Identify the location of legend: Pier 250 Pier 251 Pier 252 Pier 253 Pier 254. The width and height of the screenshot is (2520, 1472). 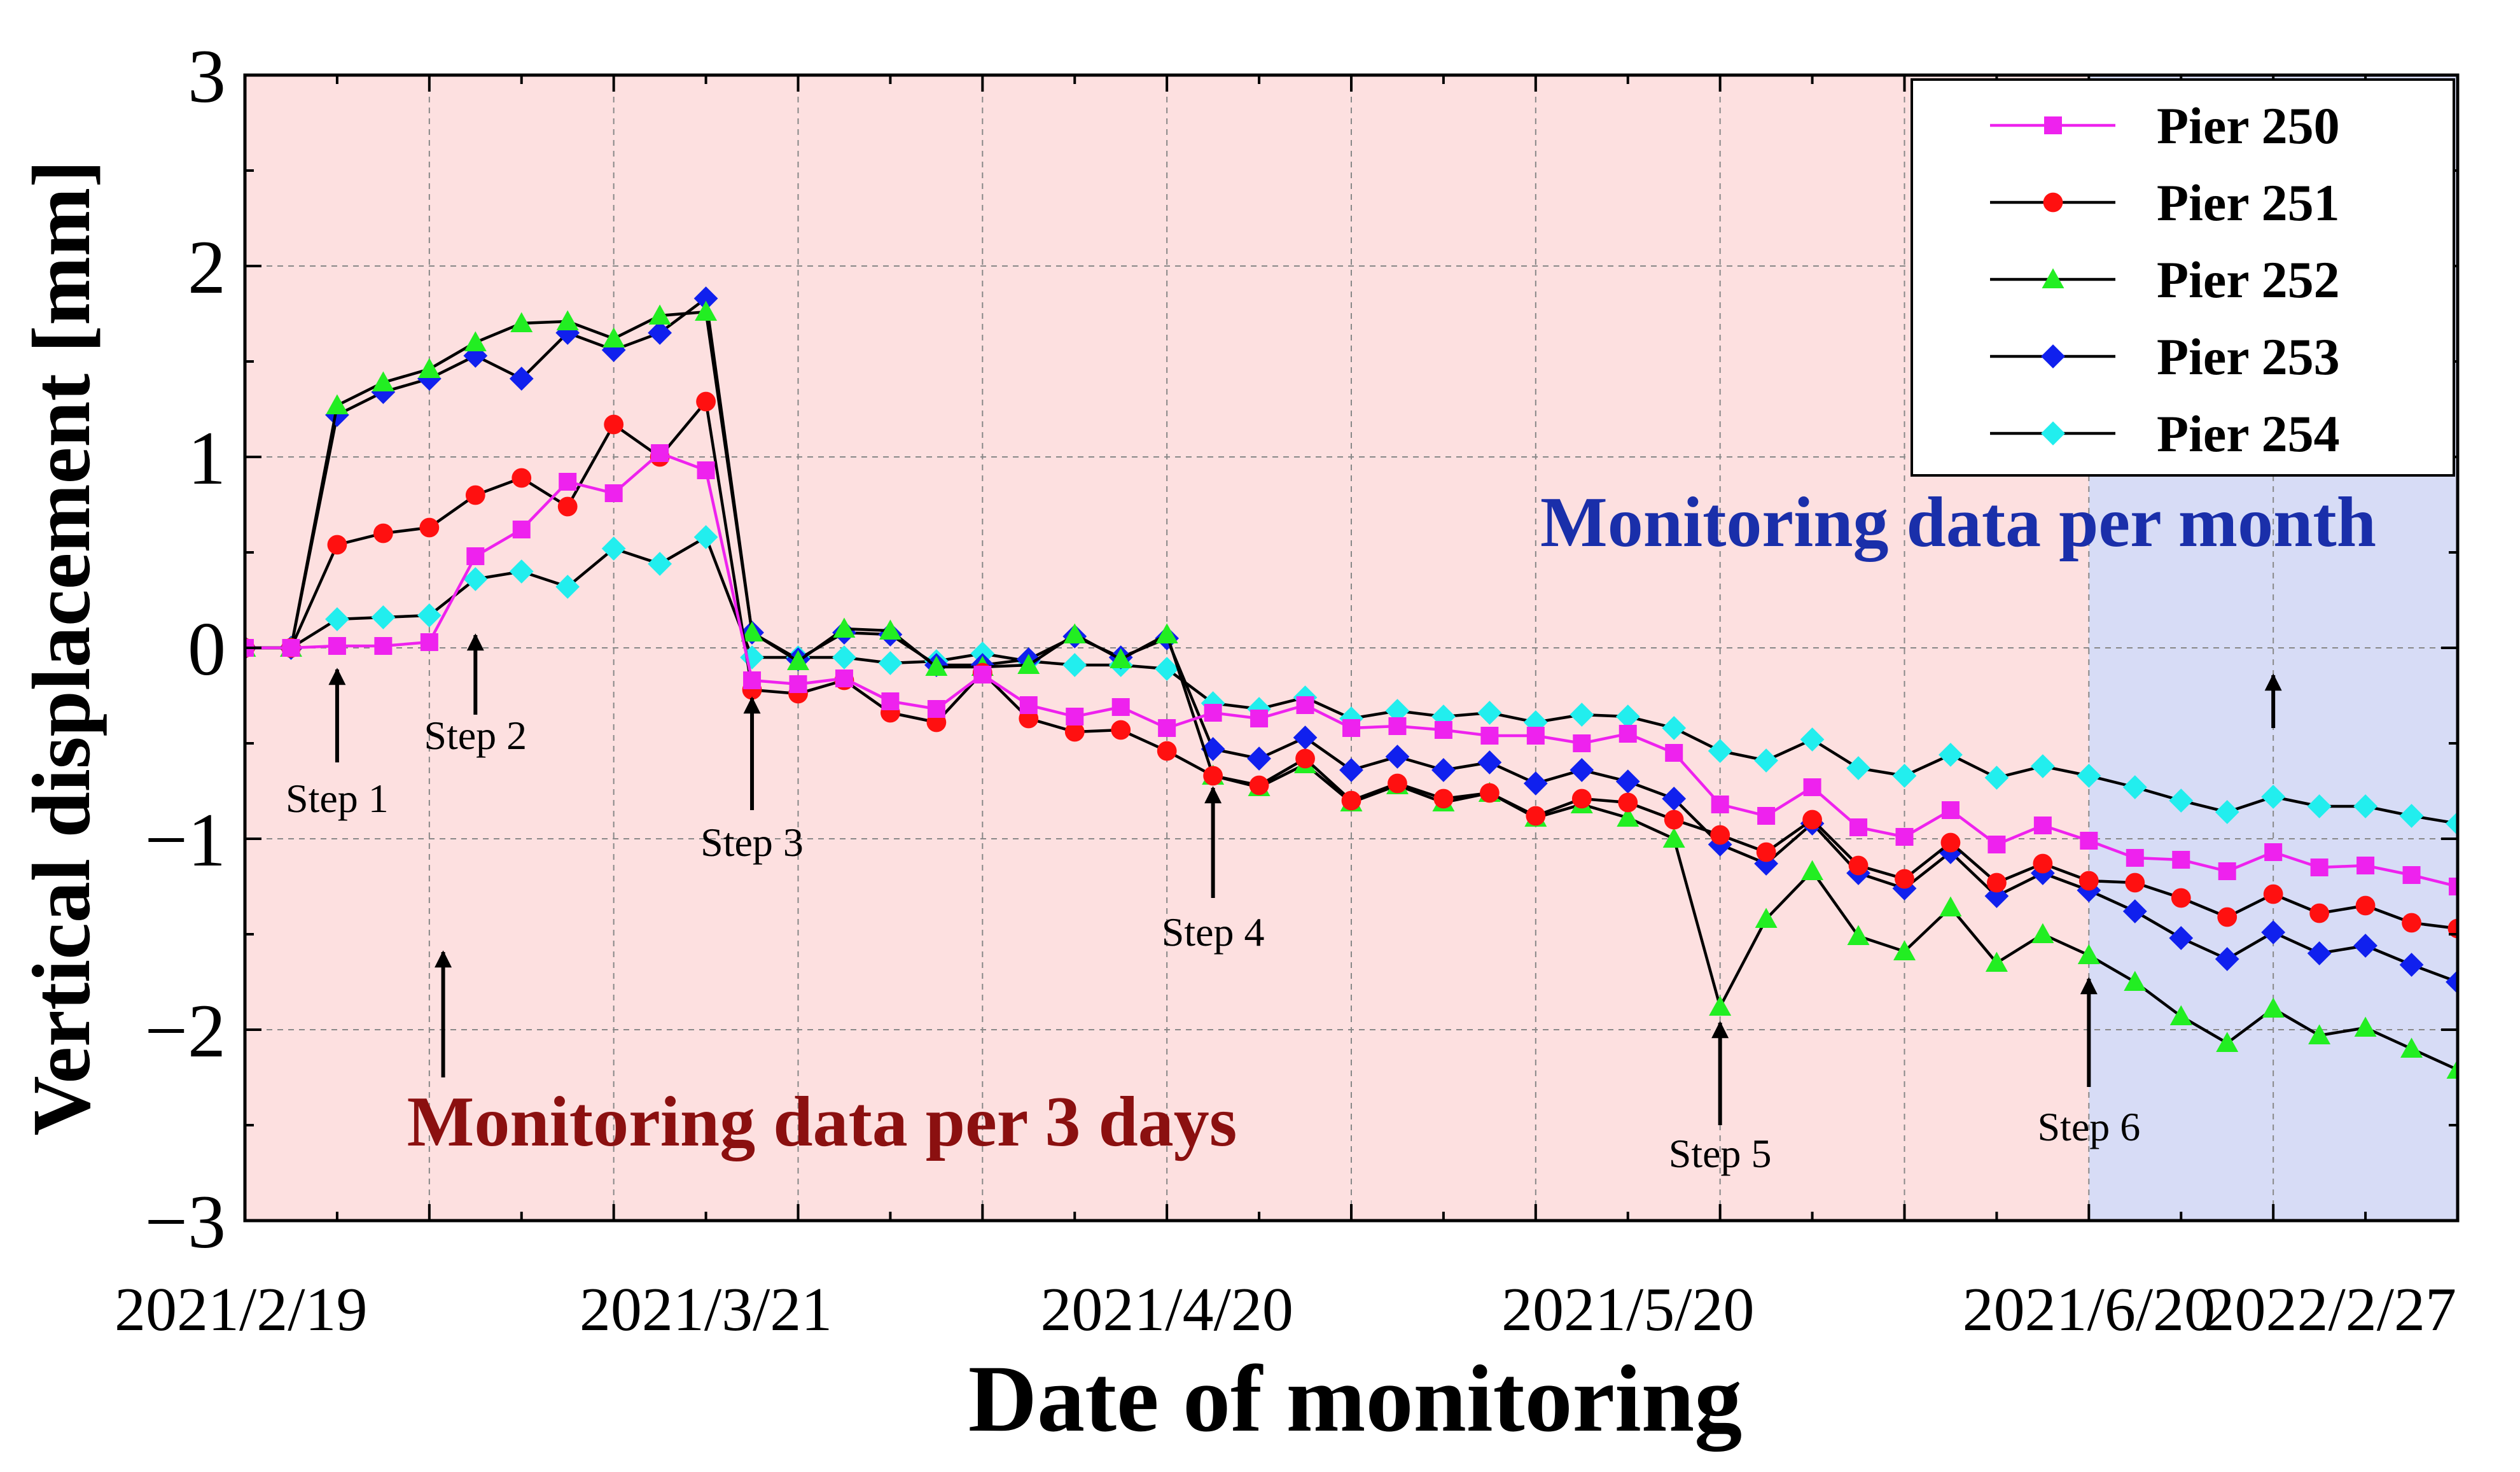
(2183, 277).